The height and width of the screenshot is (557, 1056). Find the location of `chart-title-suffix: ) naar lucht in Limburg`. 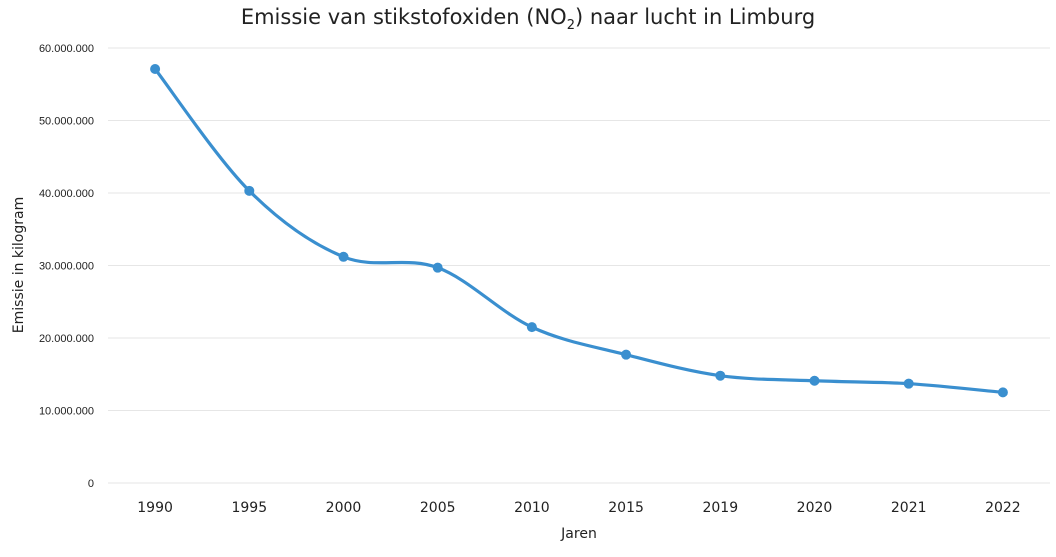

chart-title-suffix: ) naar lucht in Limburg is located at coordinates (695, 17).